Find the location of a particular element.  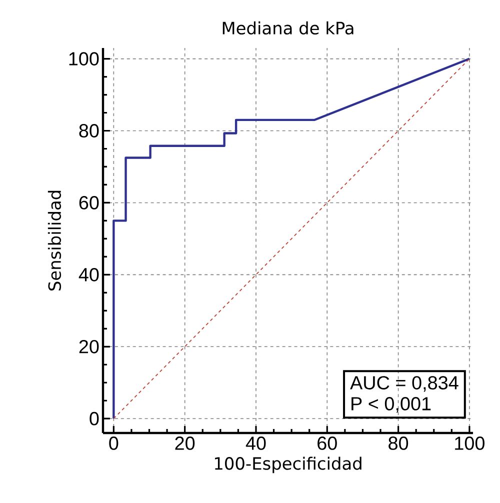

y-tick-label: 20 is located at coordinates (89, 347).